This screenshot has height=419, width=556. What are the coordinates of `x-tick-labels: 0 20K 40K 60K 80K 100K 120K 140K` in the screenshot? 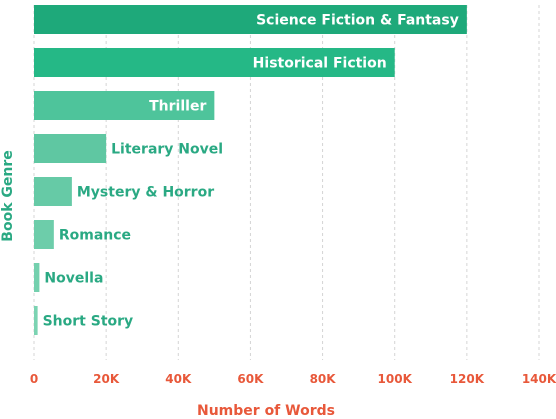 It's located at (293, 379).